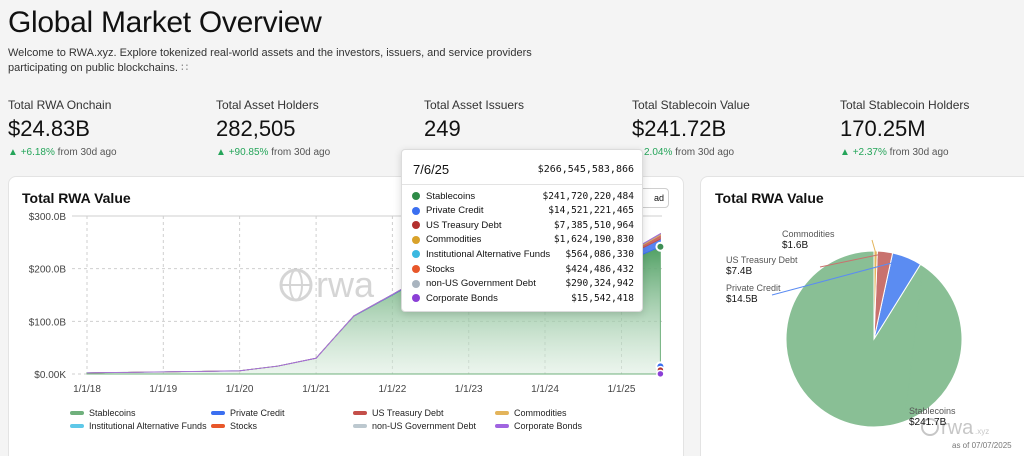  I want to click on legend-item-us-treasury-debt: US Treasury Debt, so click(398, 413).